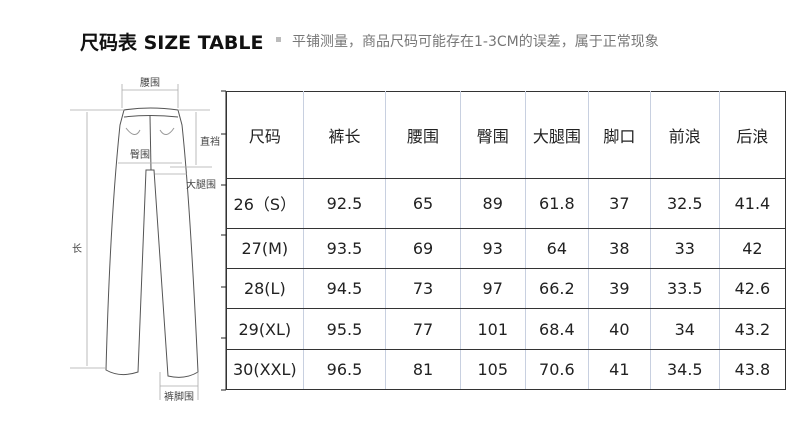  What do you see at coordinates (172, 43) in the screenshot?
I see `page-title: 尺码表 SIZE TABLE` at bounding box center [172, 43].